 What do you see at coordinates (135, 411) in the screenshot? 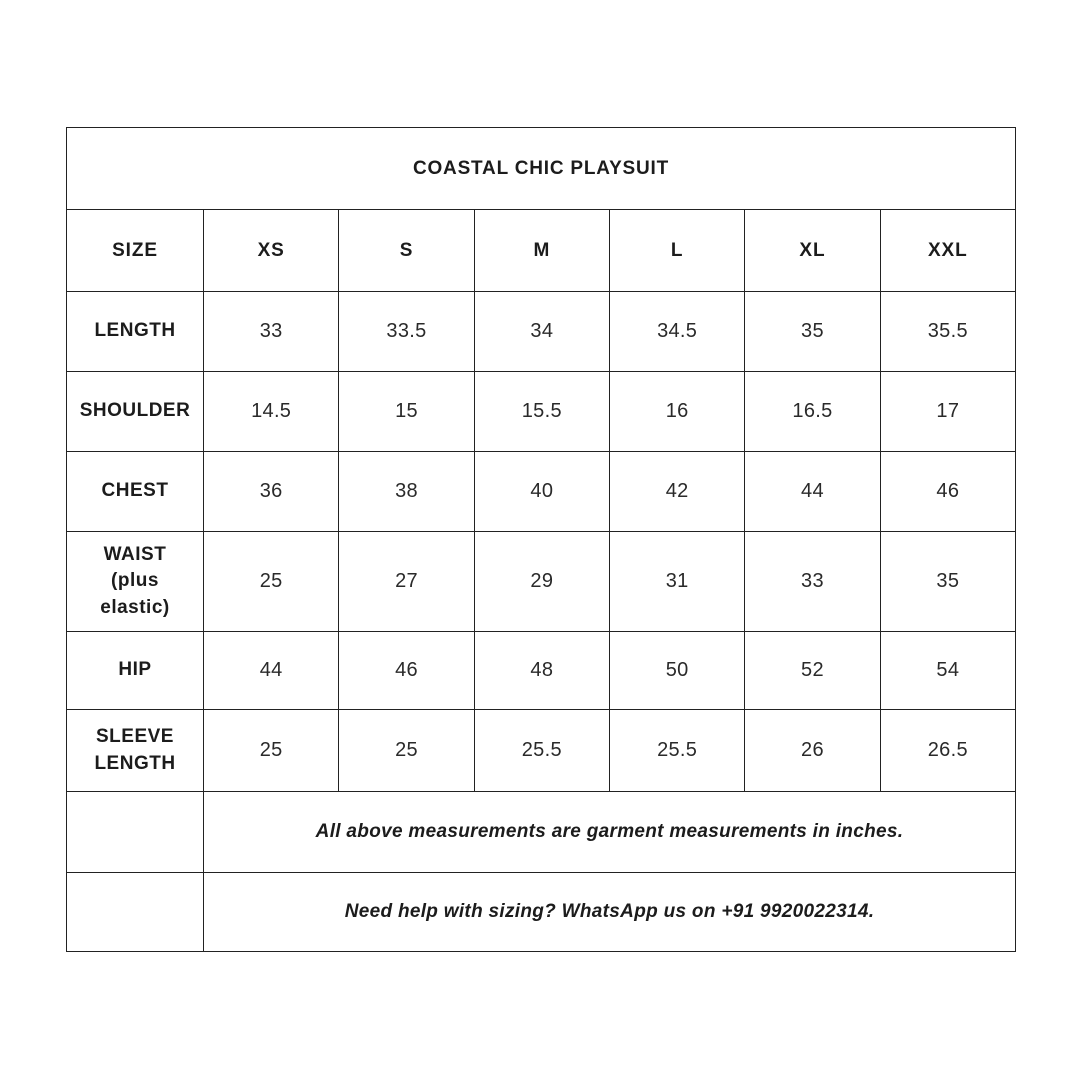
I see `row-label-shoulder: SHOULDER` at bounding box center [135, 411].